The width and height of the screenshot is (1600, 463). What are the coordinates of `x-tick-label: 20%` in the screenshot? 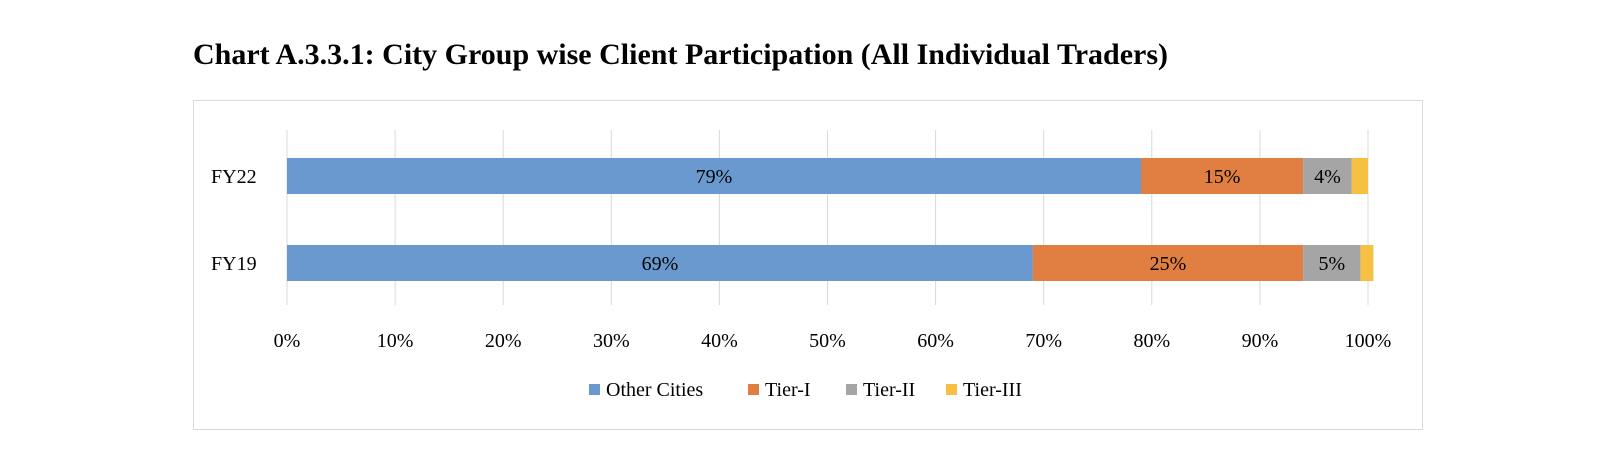 It's located at (503, 341).